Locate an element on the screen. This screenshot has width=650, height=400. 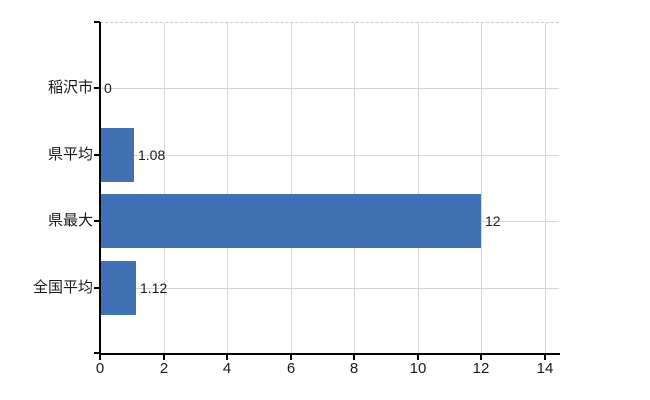
category-label: 県最大 is located at coordinates (70, 220).